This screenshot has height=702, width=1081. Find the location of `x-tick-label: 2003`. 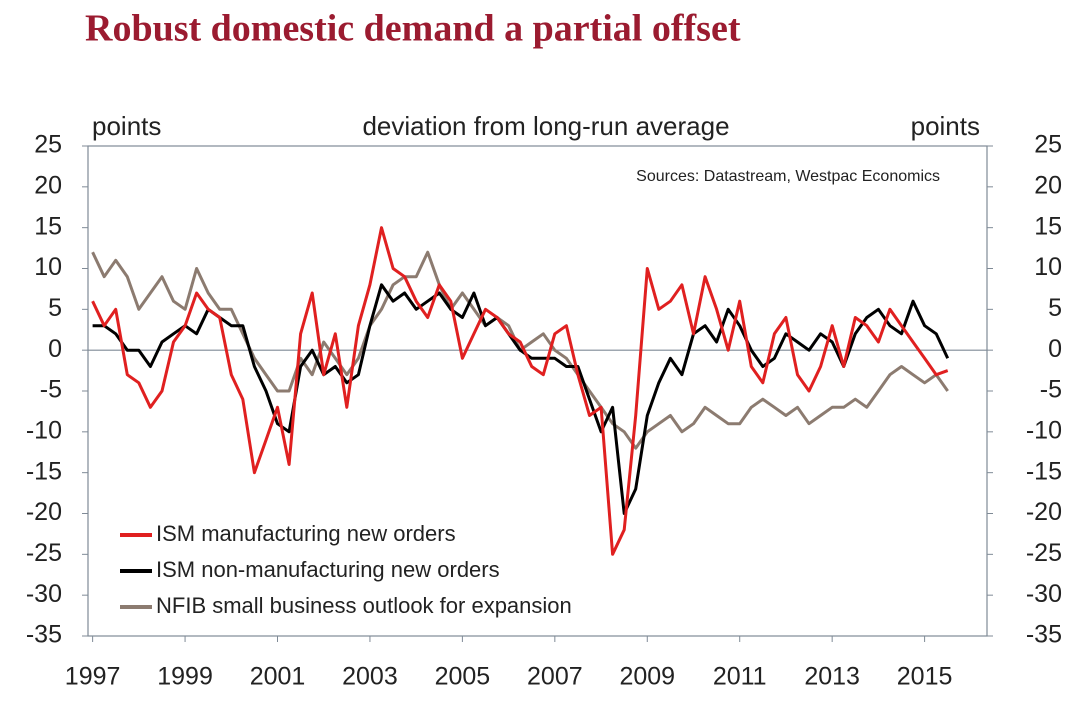

x-tick-label: 2003 is located at coordinates (370, 677).